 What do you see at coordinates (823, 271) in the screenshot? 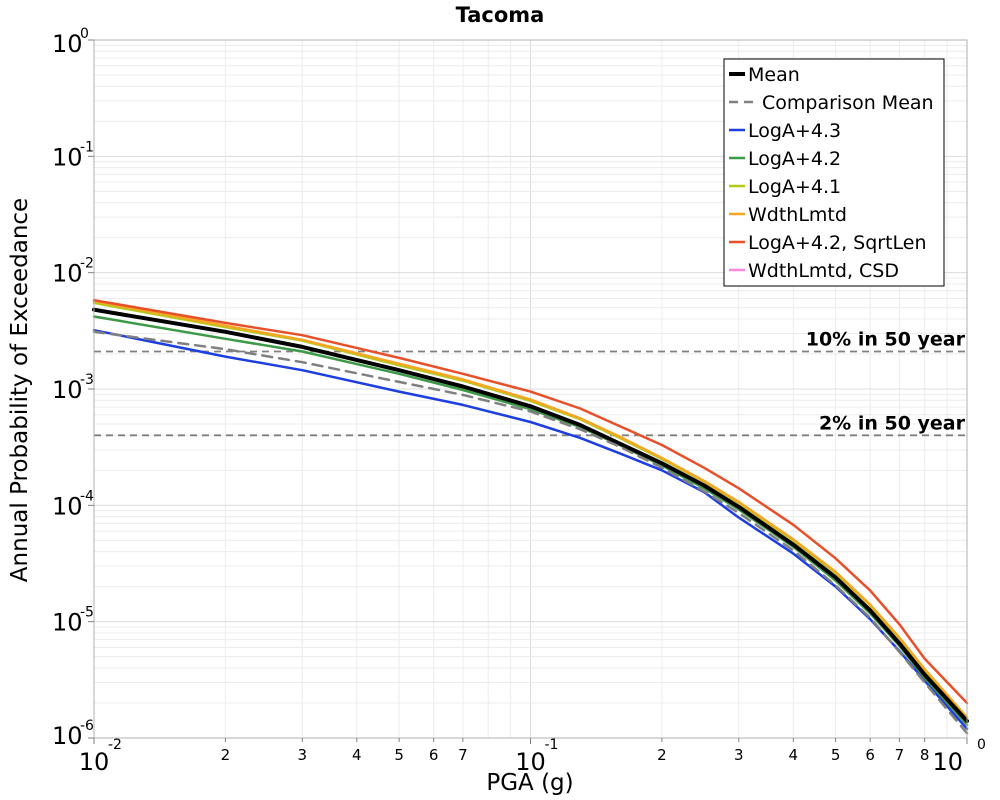
I see `legend-label: WdthLmtd, CSD` at bounding box center [823, 271].